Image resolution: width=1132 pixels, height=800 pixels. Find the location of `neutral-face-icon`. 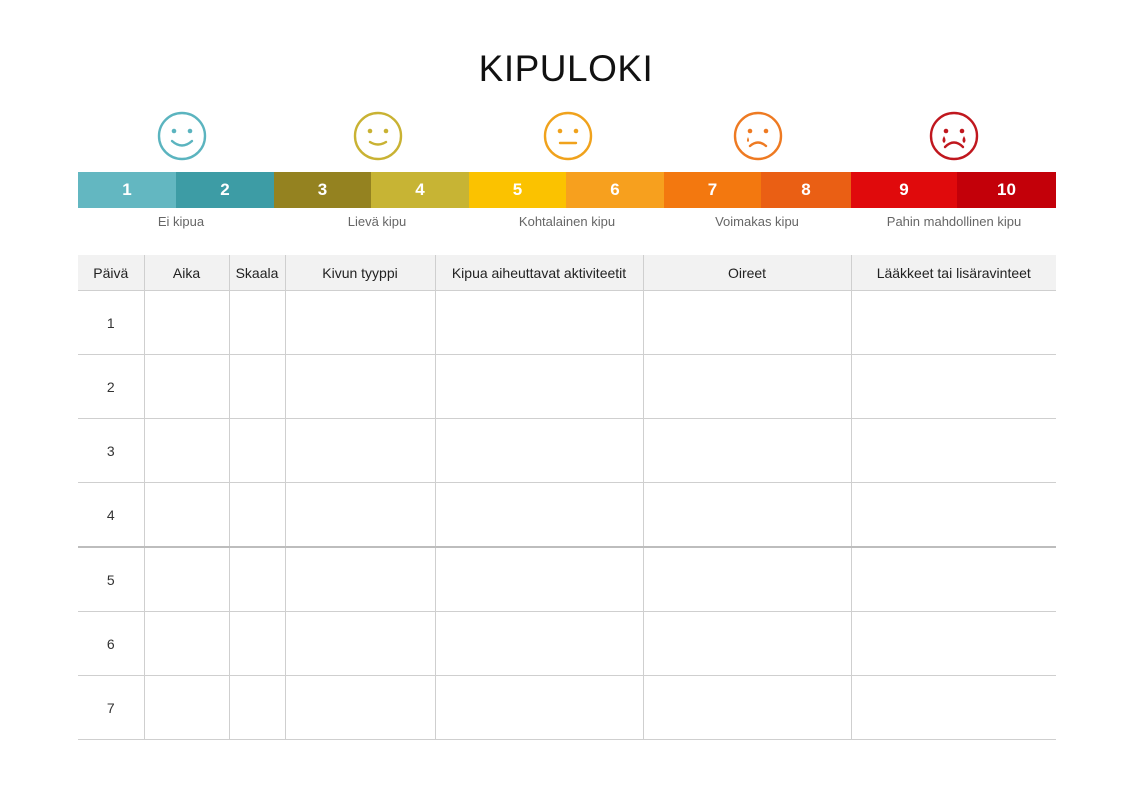

neutral-face-icon is located at coordinates (568, 136).